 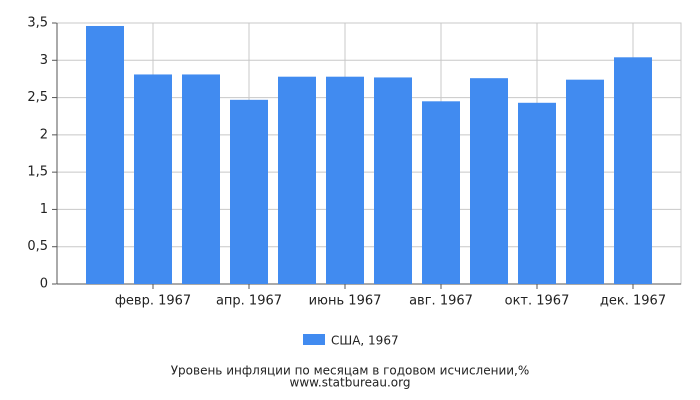 I want to click on y-tick-label: 1, so click(x=44, y=209).